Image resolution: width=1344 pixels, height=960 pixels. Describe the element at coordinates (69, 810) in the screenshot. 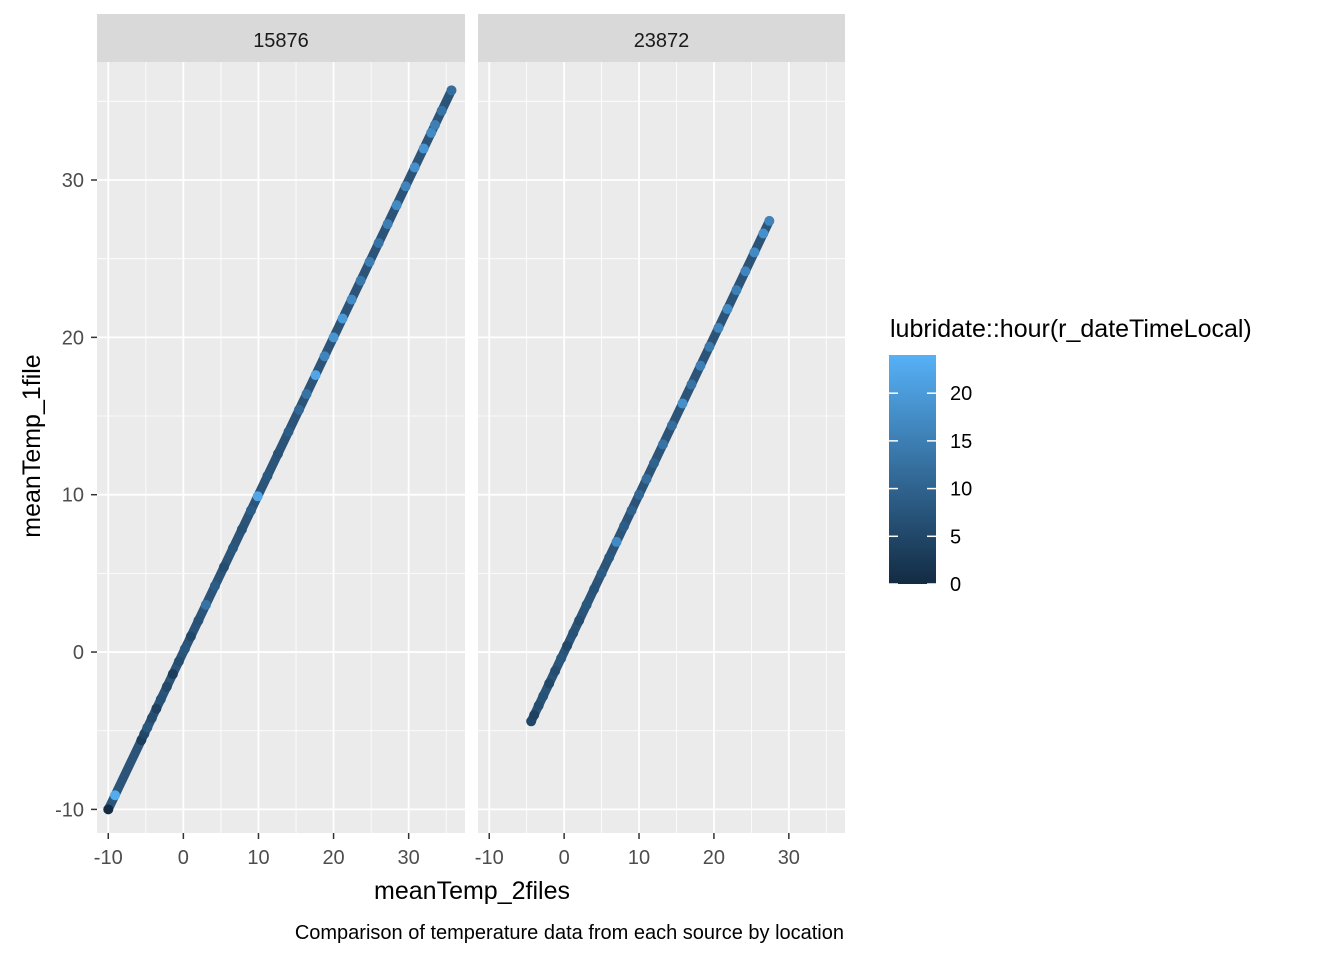

I see `y-tick-label: -10` at that location.